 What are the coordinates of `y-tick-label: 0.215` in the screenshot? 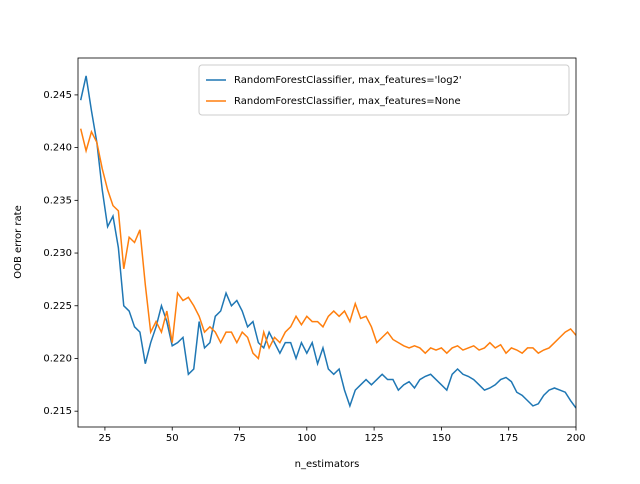 It's located at (57, 411).